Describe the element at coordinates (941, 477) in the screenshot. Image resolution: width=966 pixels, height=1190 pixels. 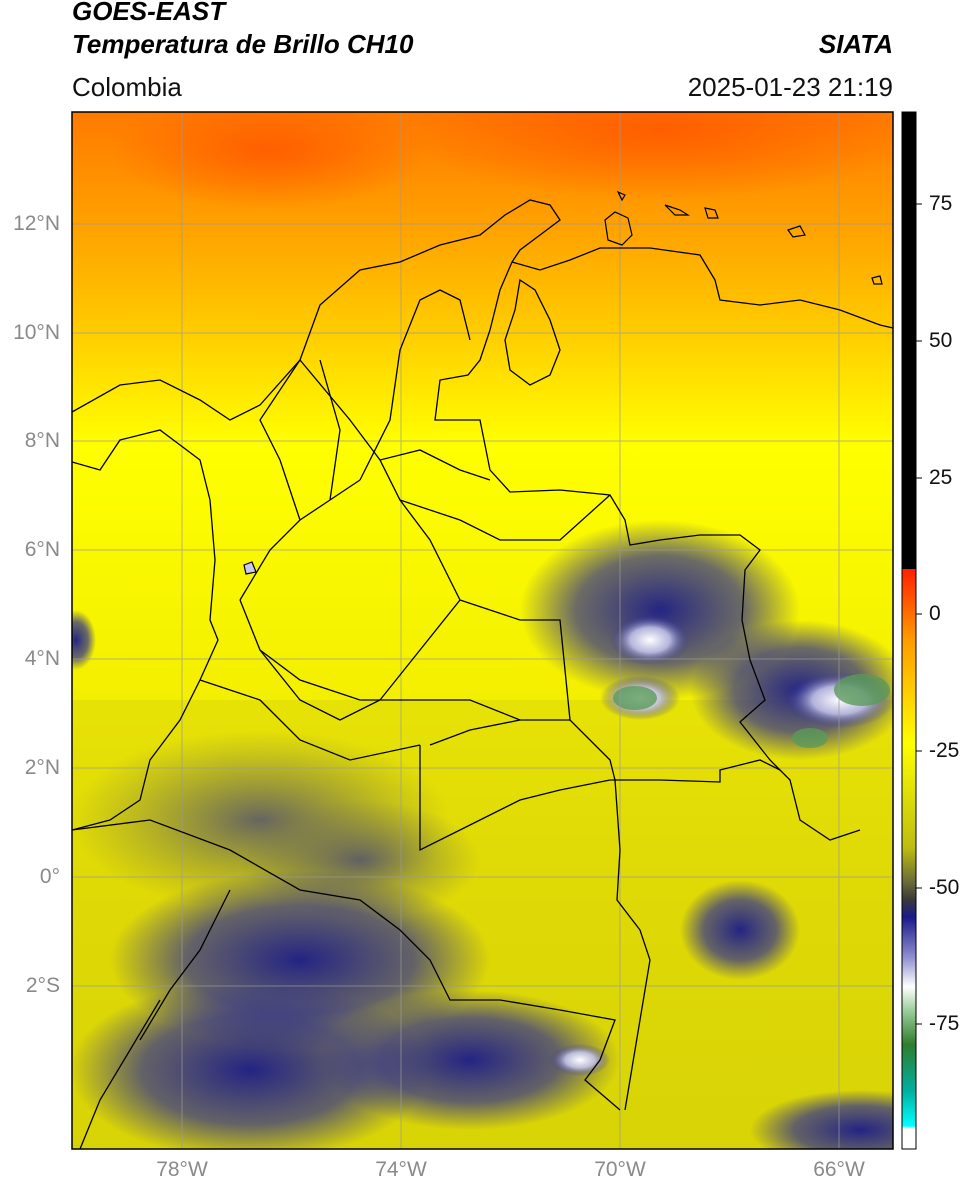
I see `colorbar-label-25: 25` at that location.